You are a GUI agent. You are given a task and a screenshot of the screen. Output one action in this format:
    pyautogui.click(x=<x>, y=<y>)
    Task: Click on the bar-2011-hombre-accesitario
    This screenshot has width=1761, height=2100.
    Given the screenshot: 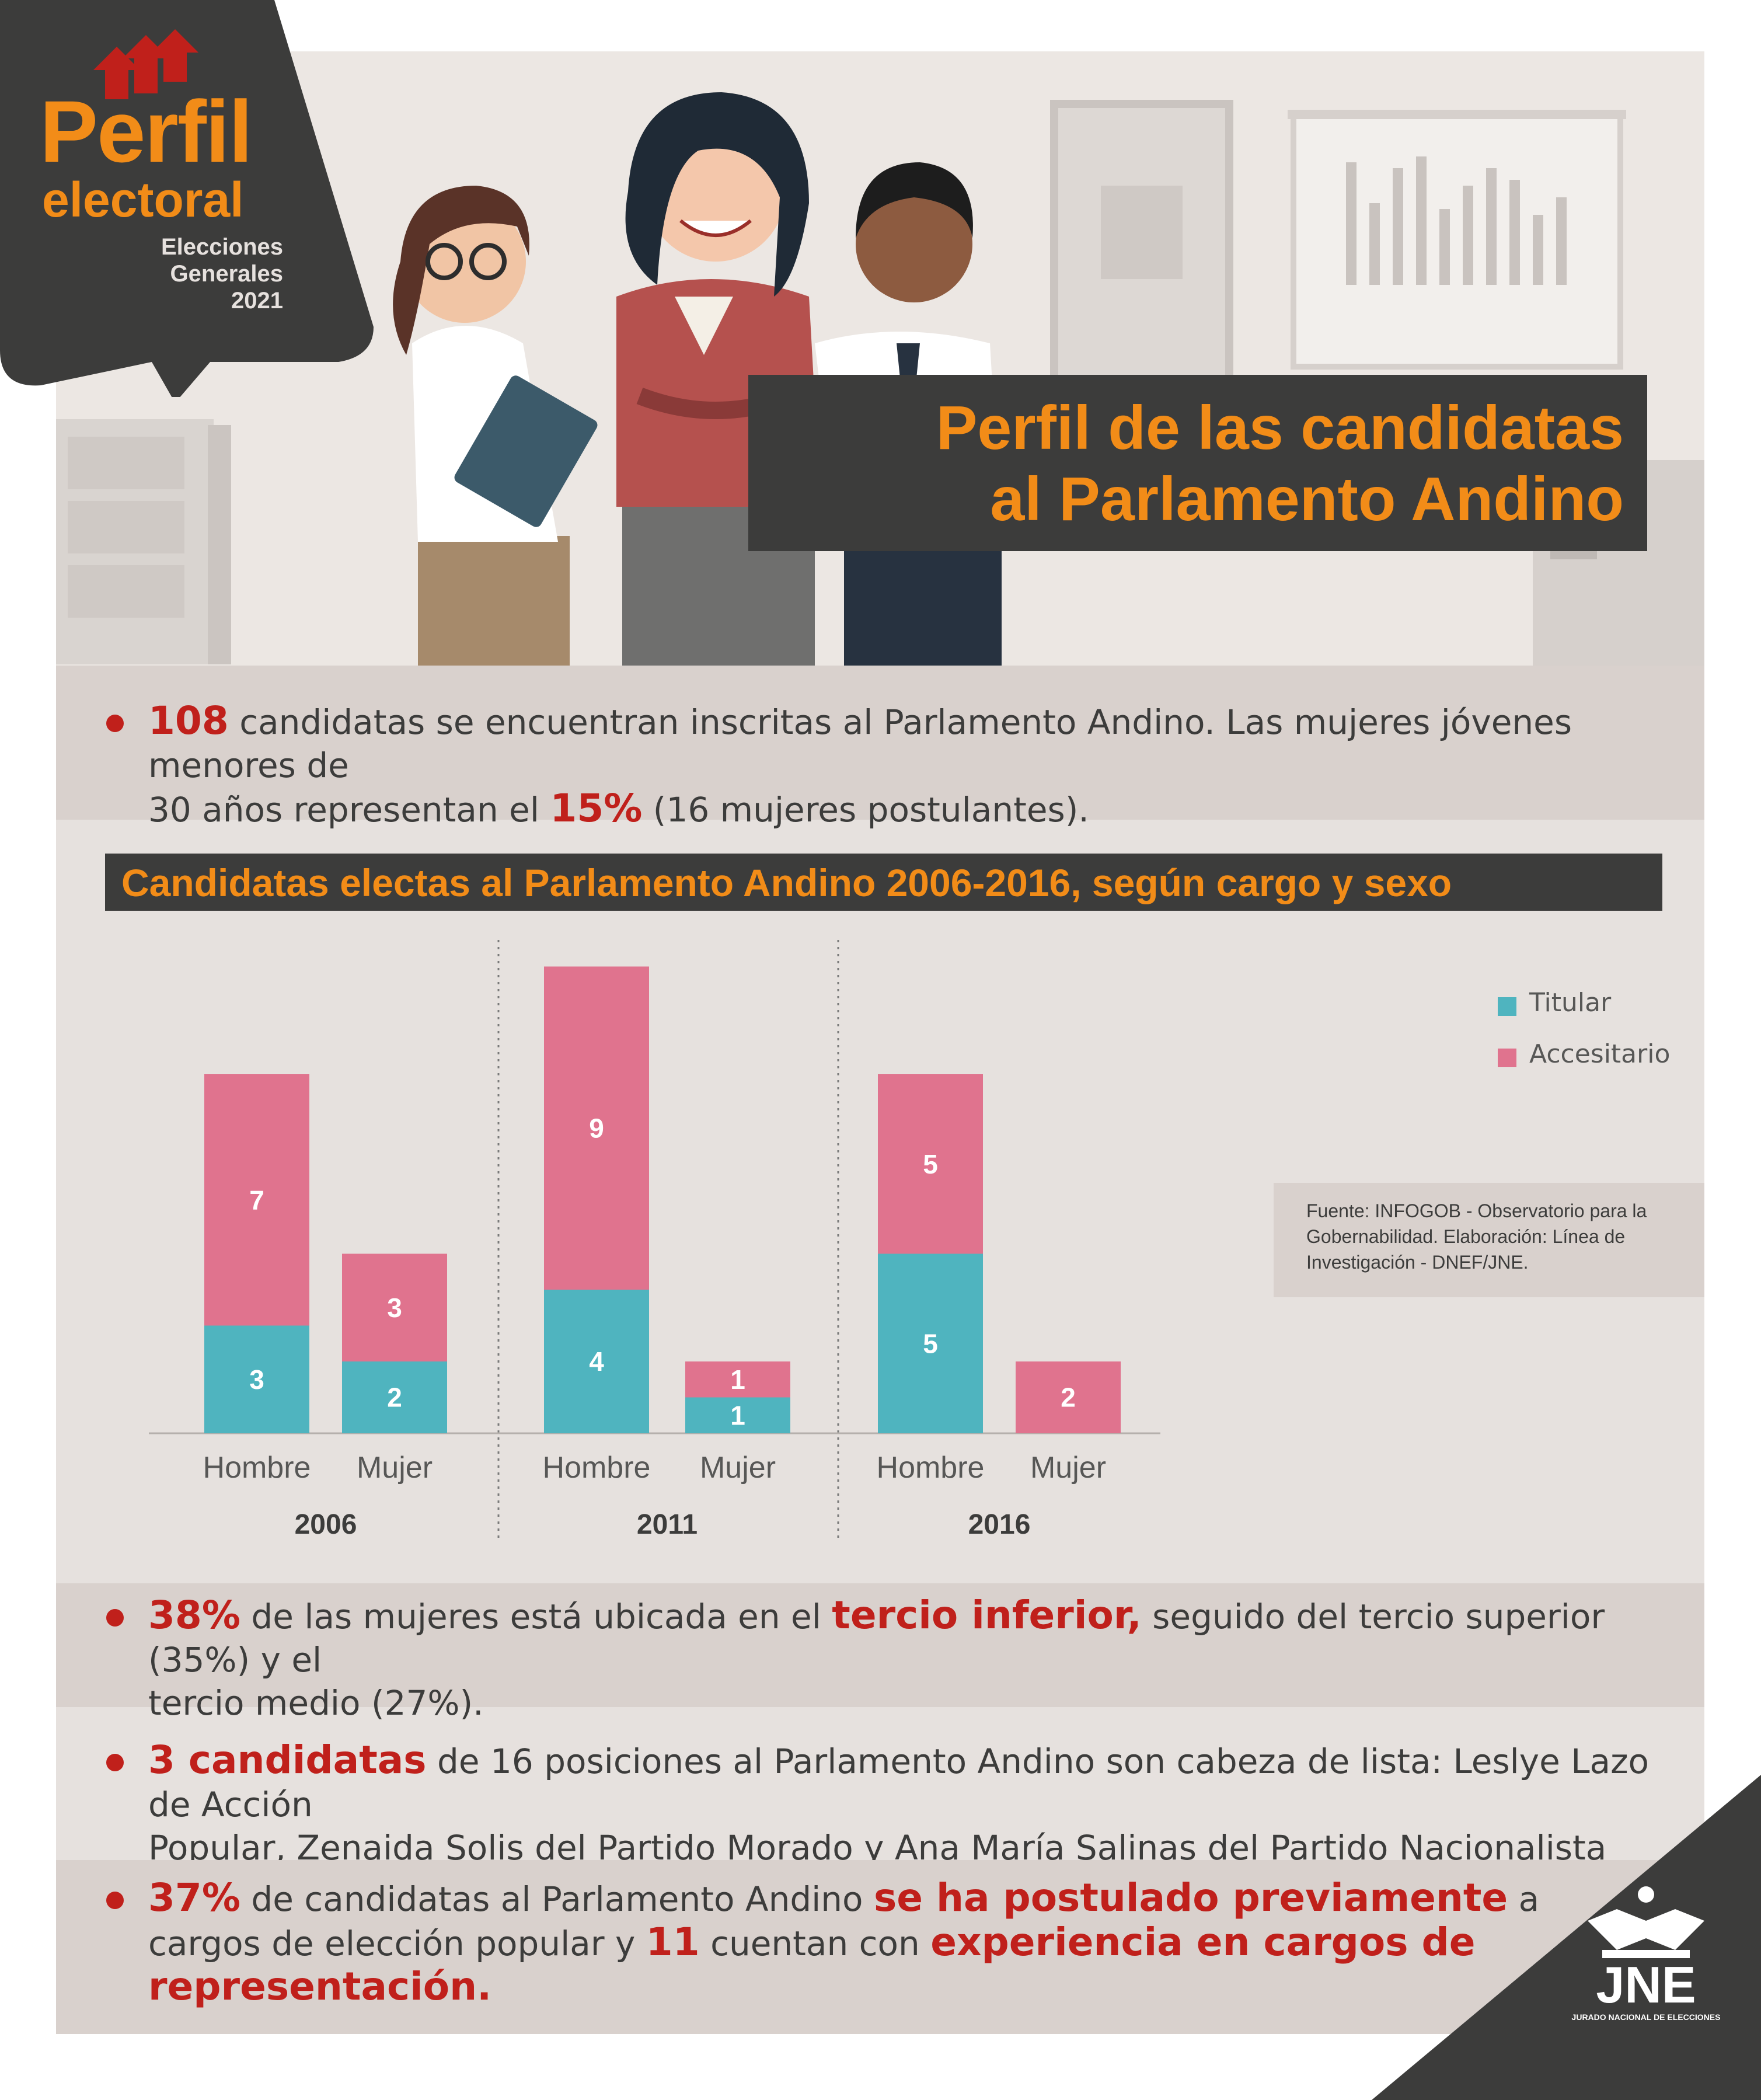 What is the action you would take?
    pyautogui.click(x=597, y=1128)
    